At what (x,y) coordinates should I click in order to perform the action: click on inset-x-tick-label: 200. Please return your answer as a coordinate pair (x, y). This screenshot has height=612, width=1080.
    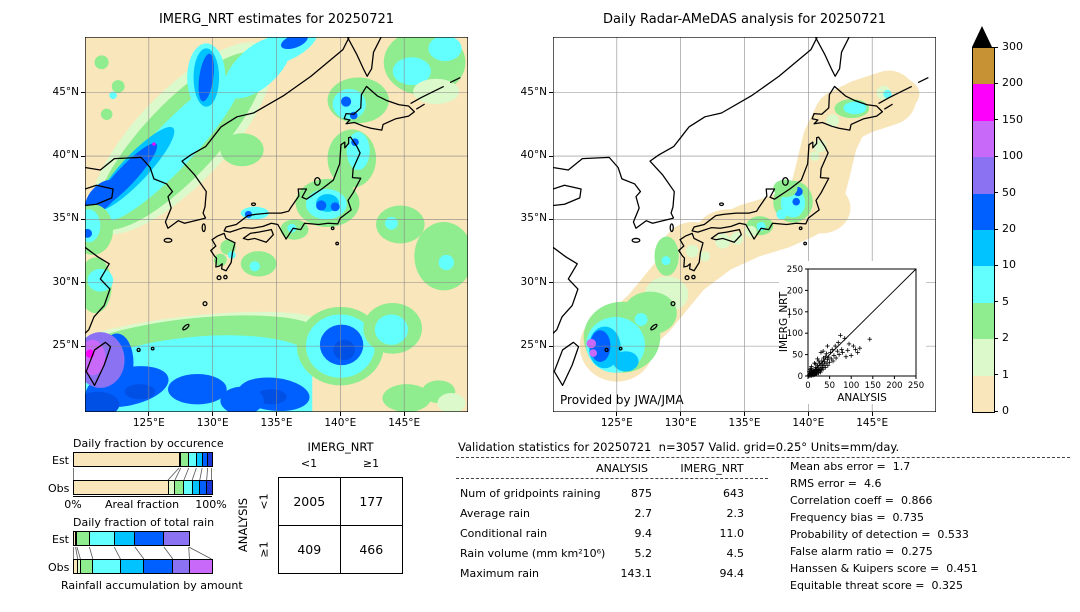
    Looking at the image, I should click on (894, 386).